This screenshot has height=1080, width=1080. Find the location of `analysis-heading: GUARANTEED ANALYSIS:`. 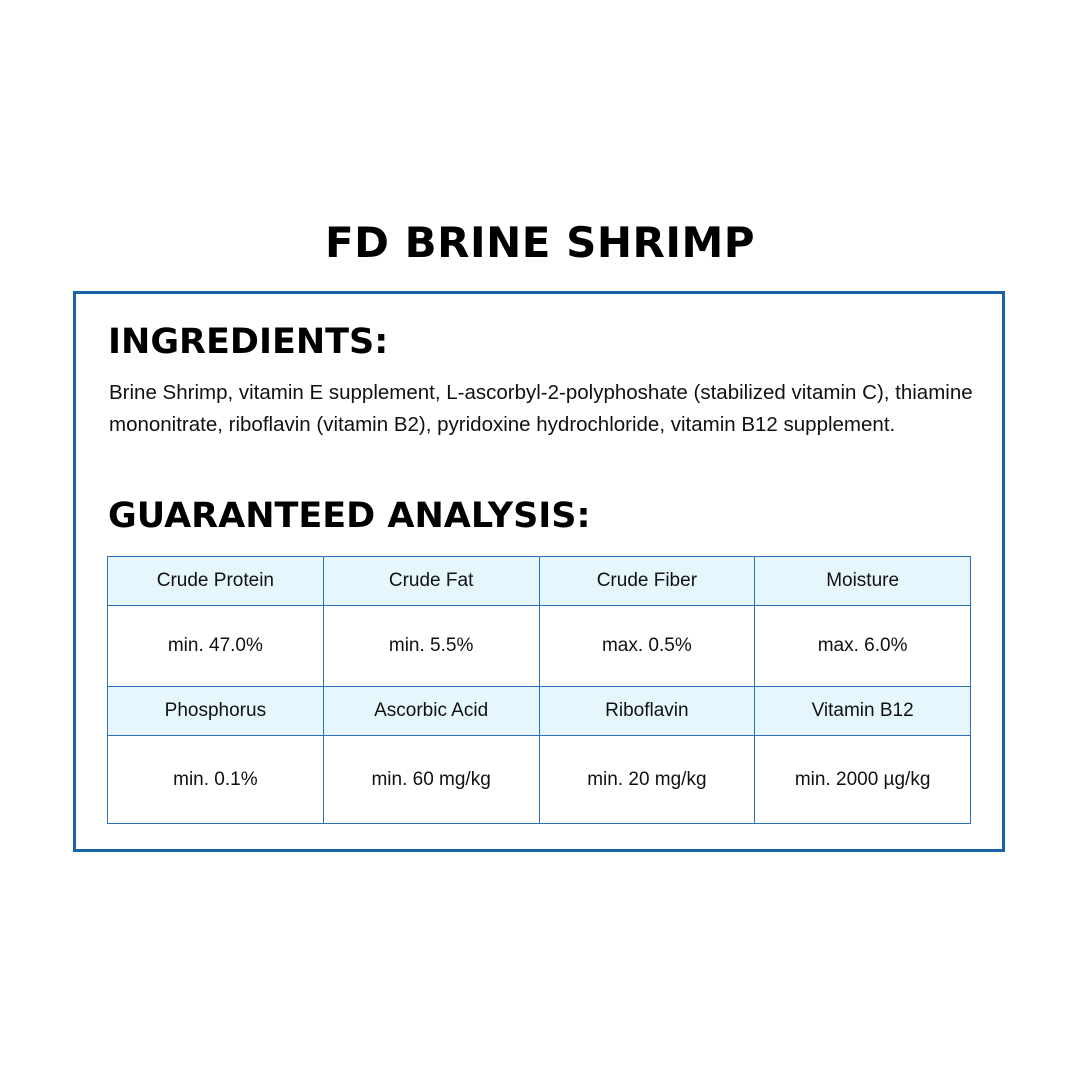

analysis-heading: GUARANTEED ANALYSIS: is located at coordinates (349, 516).